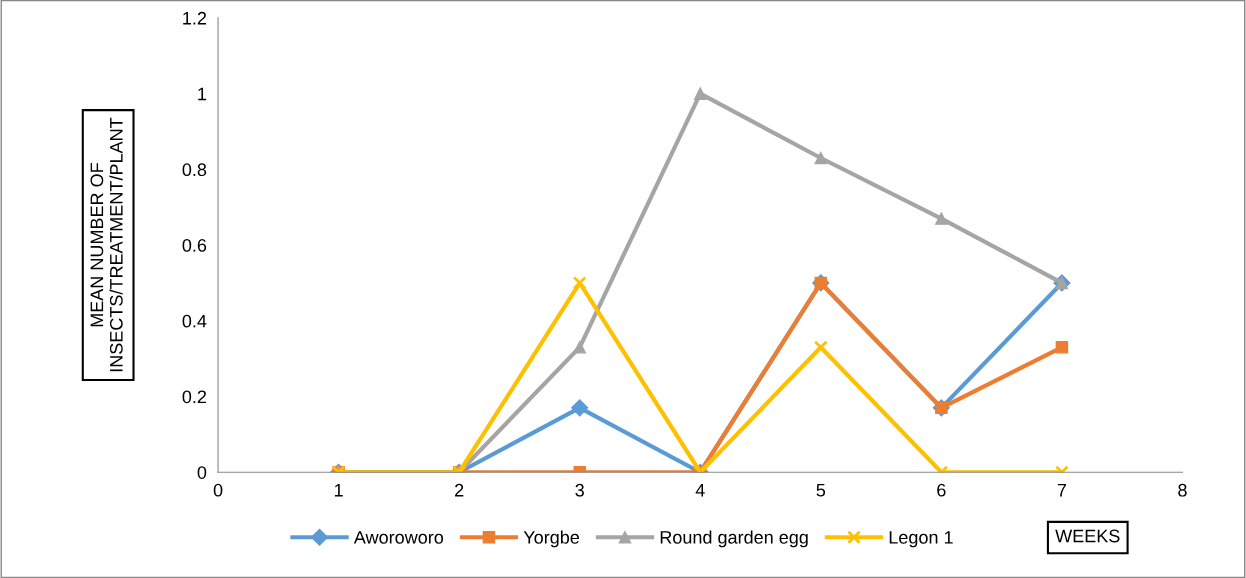 This screenshot has height=578, width=1246. I want to click on legend-label: Yorgbe, so click(551, 539).